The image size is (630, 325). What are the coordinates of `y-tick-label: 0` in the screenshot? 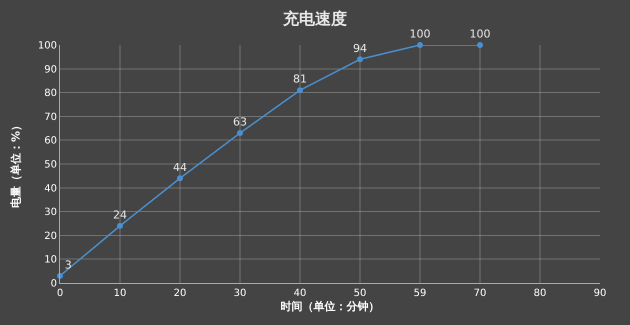 It's located at (53, 284).